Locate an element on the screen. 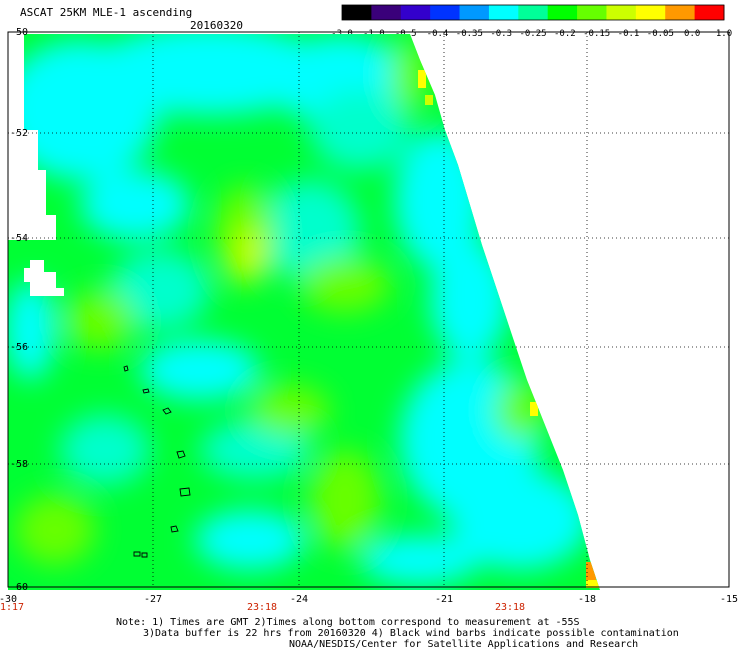  lat-label: -52 is located at coordinates (19, 133).